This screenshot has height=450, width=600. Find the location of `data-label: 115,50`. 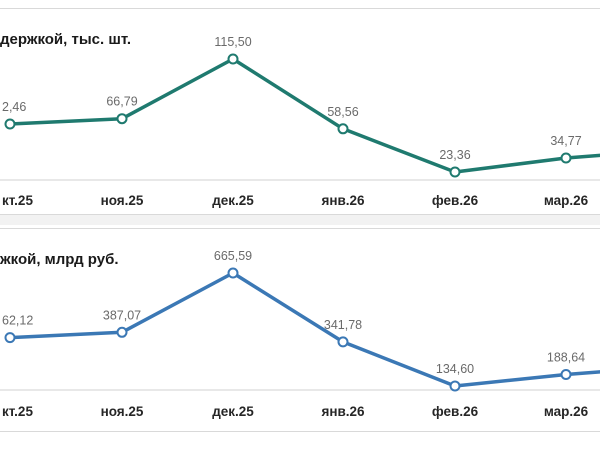

data-label: 115,50 is located at coordinates (232, 42).